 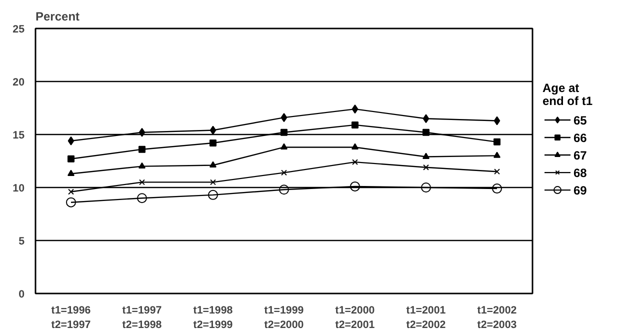 I want to click on x-tick-label: t1=2002 t2=2003, so click(x=497, y=317).